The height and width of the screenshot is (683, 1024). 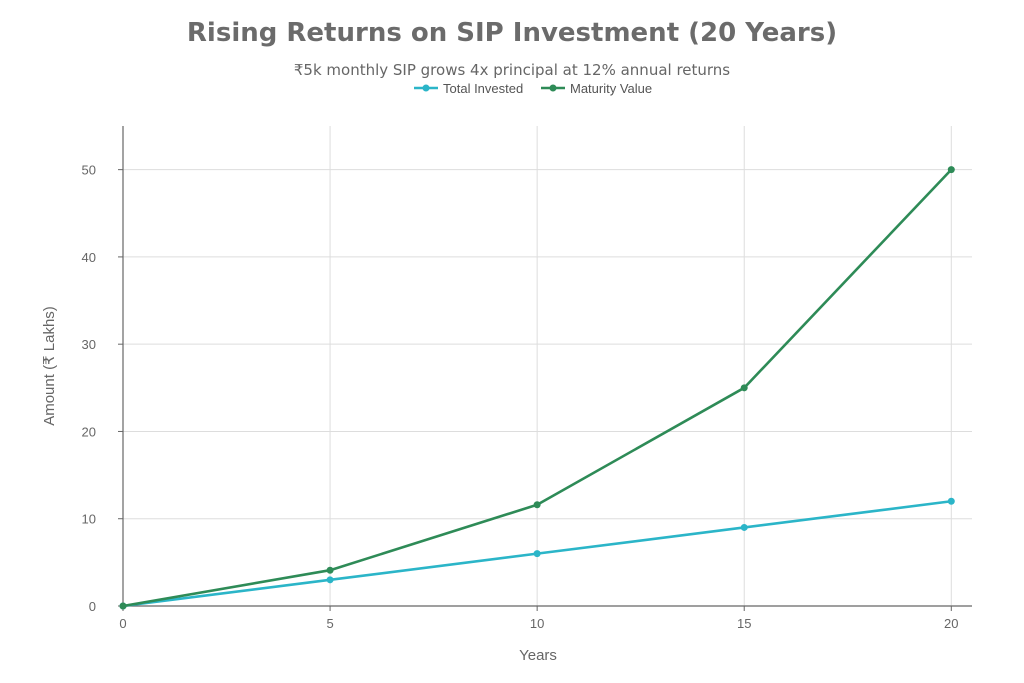 I want to click on x-tick-label: 15, so click(x=744, y=623).